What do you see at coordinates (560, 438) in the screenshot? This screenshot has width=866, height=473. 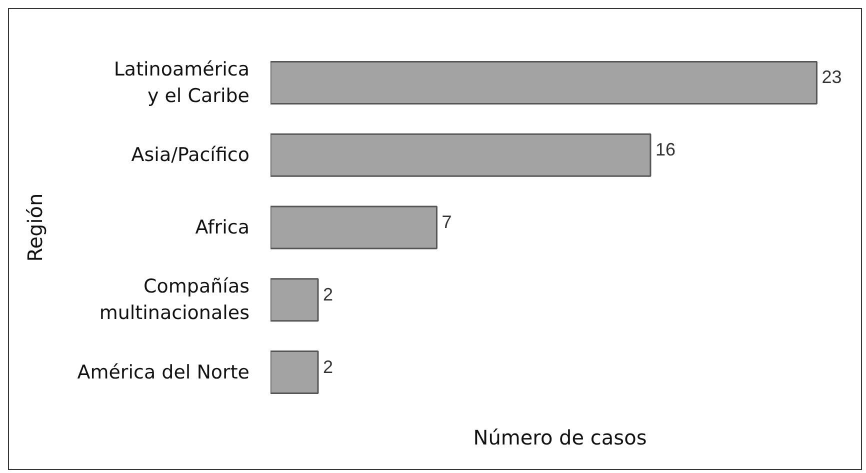 I see `x-axis-title: Número de casos` at bounding box center [560, 438].